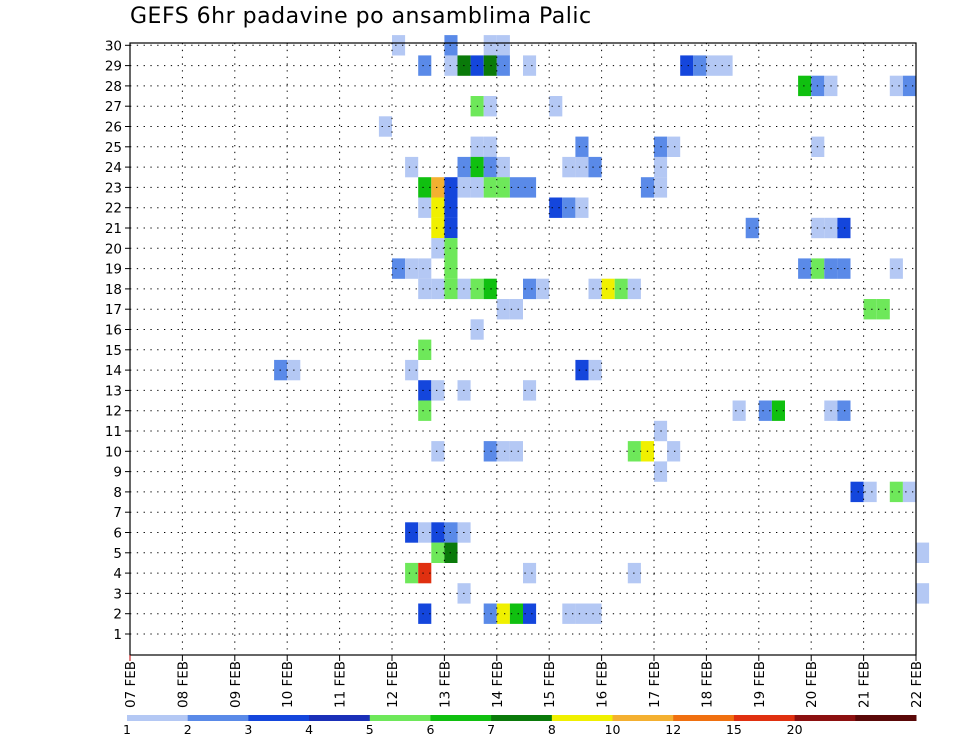 Image resolution: width=960 pixels, height=742 pixels. I want to click on colorbar-label: 12, so click(673, 729).